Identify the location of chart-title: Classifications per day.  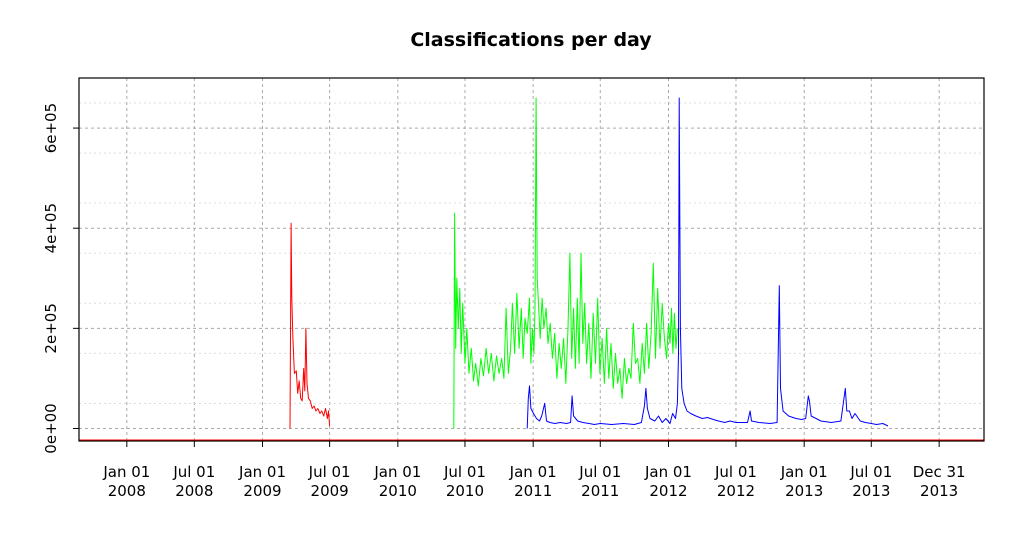
(531, 40).